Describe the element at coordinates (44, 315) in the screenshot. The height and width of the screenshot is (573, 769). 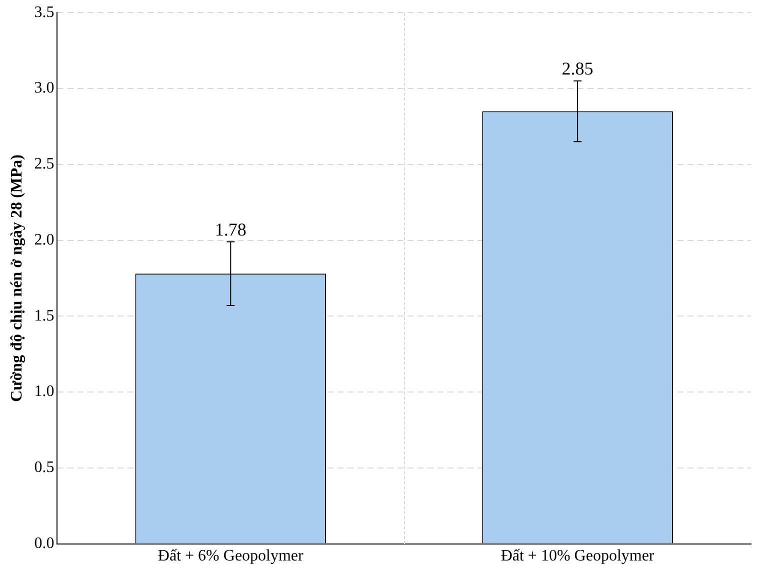
I see `y-tick-label: 1.5` at that location.